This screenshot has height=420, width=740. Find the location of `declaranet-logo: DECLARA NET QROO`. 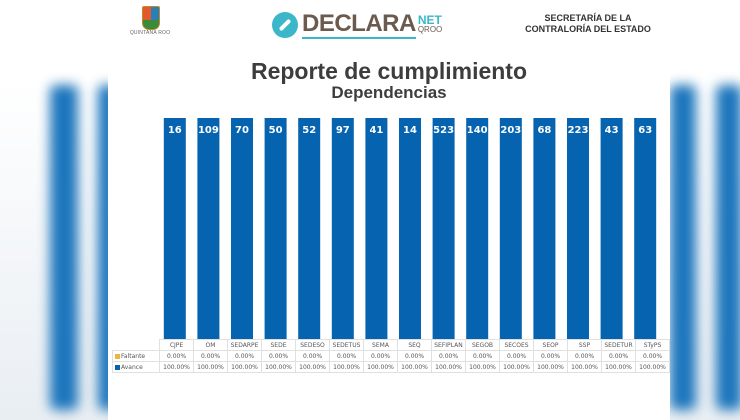

declaranet-logo: DECLARA NET QROO is located at coordinates (357, 25).